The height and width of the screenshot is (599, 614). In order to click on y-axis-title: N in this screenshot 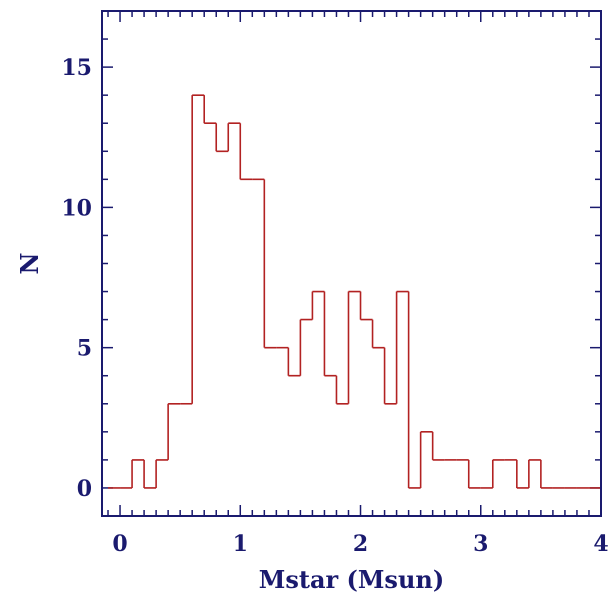, I will do `click(29, 264)`.